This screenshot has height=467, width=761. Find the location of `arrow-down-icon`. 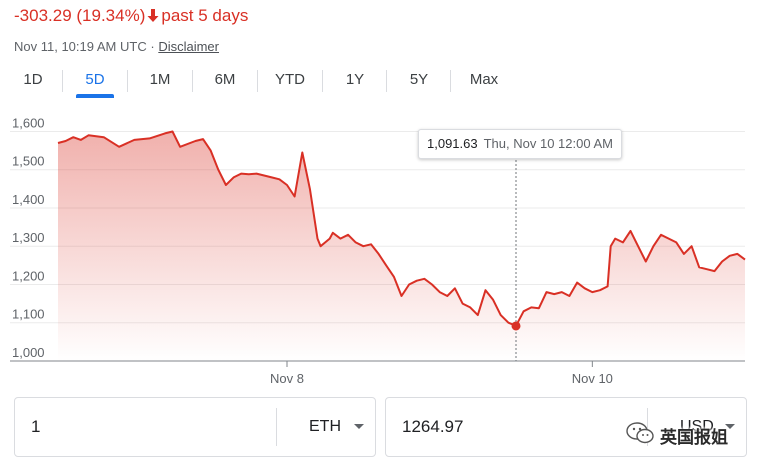

arrow-down-icon is located at coordinates (153, 18).